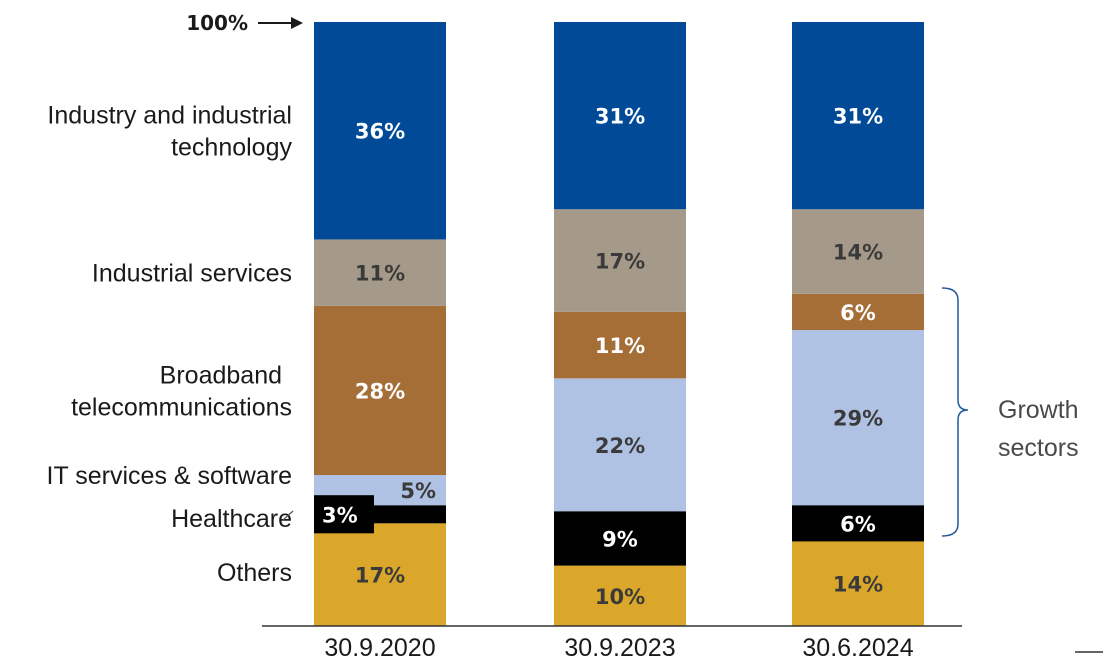 The height and width of the screenshot is (662, 1103). I want to click on segment-label-1-1: 17%, so click(380, 576).